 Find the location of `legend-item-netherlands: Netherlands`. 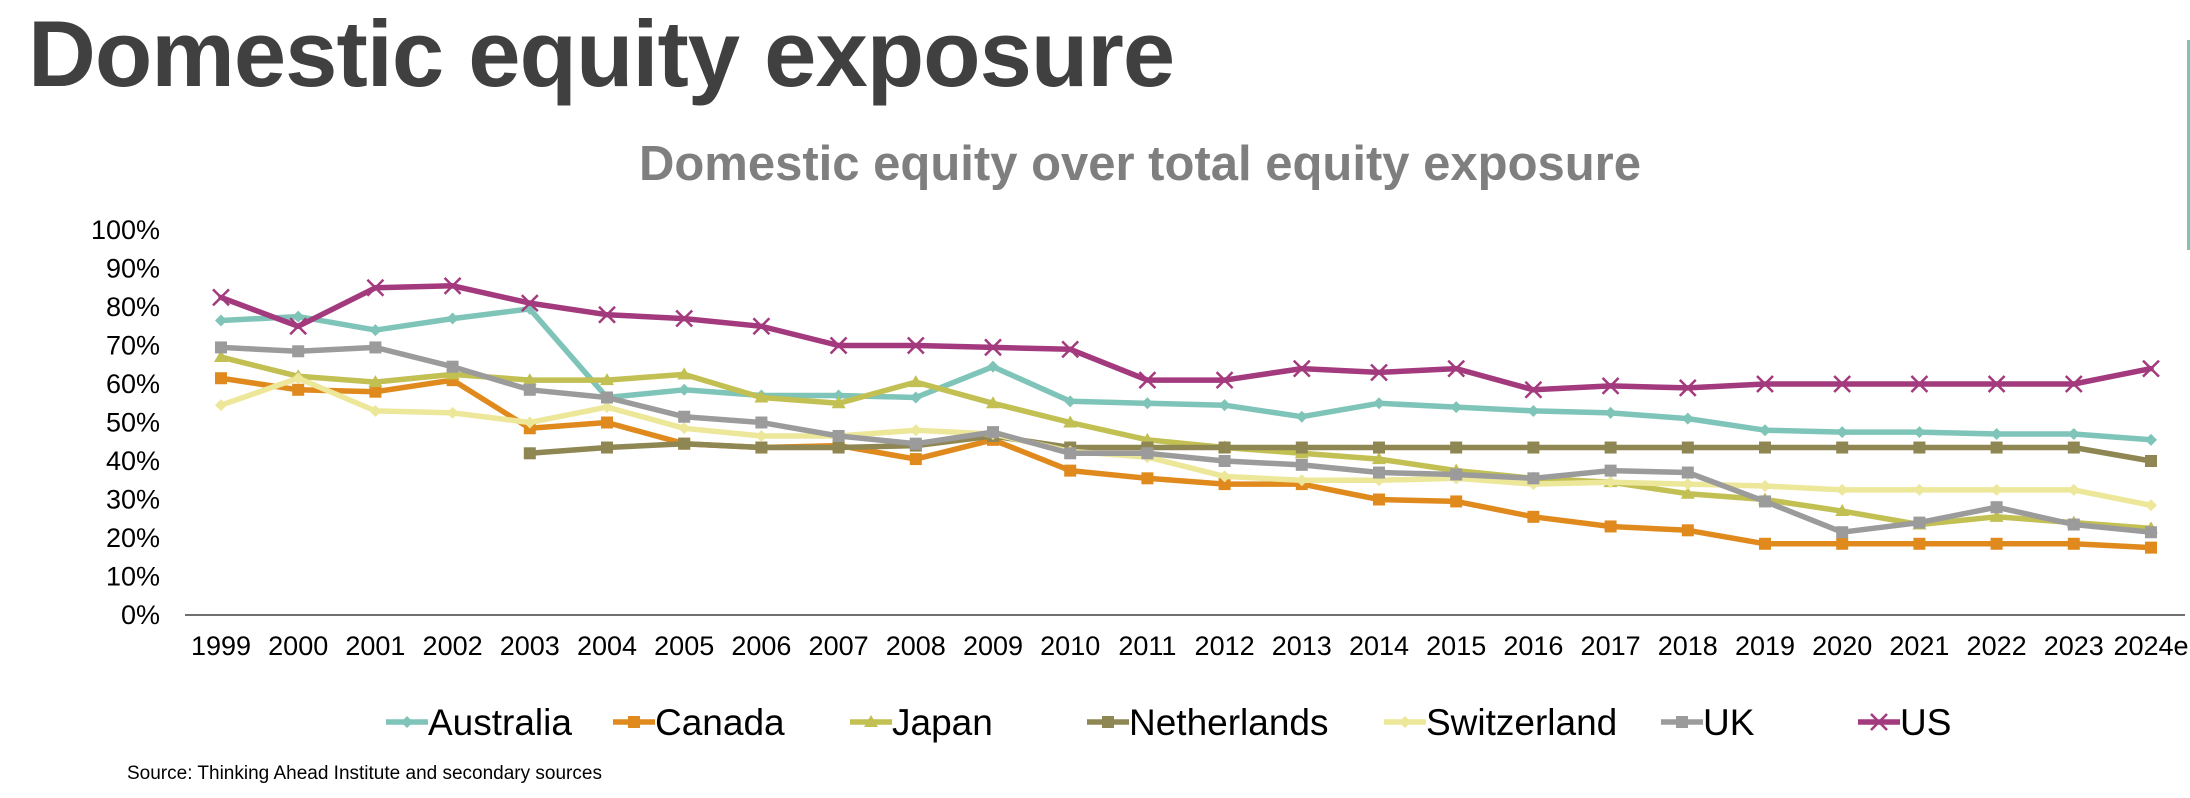

legend-item-netherlands: Netherlands is located at coordinates (1208, 722).